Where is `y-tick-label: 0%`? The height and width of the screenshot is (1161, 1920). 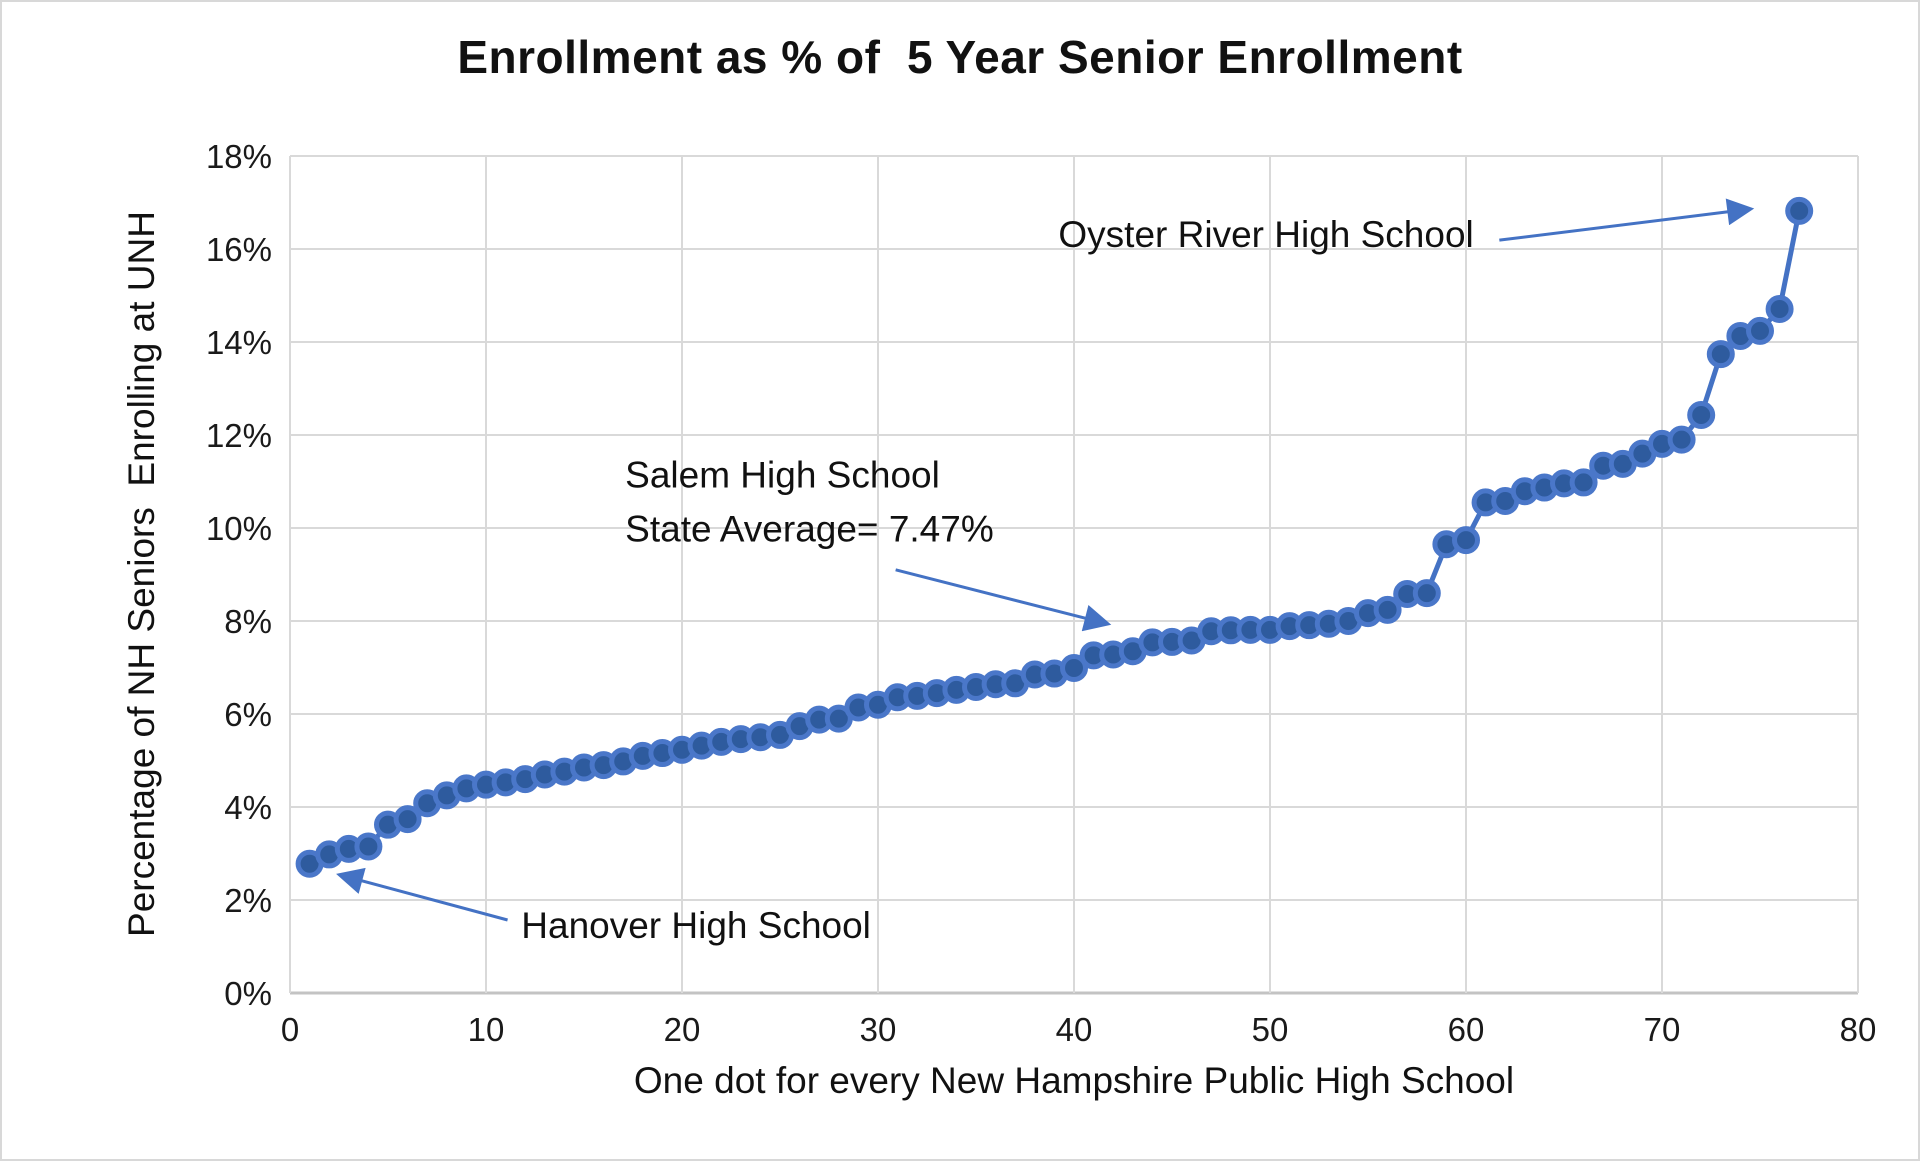 y-tick-label: 0% is located at coordinates (248, 993).